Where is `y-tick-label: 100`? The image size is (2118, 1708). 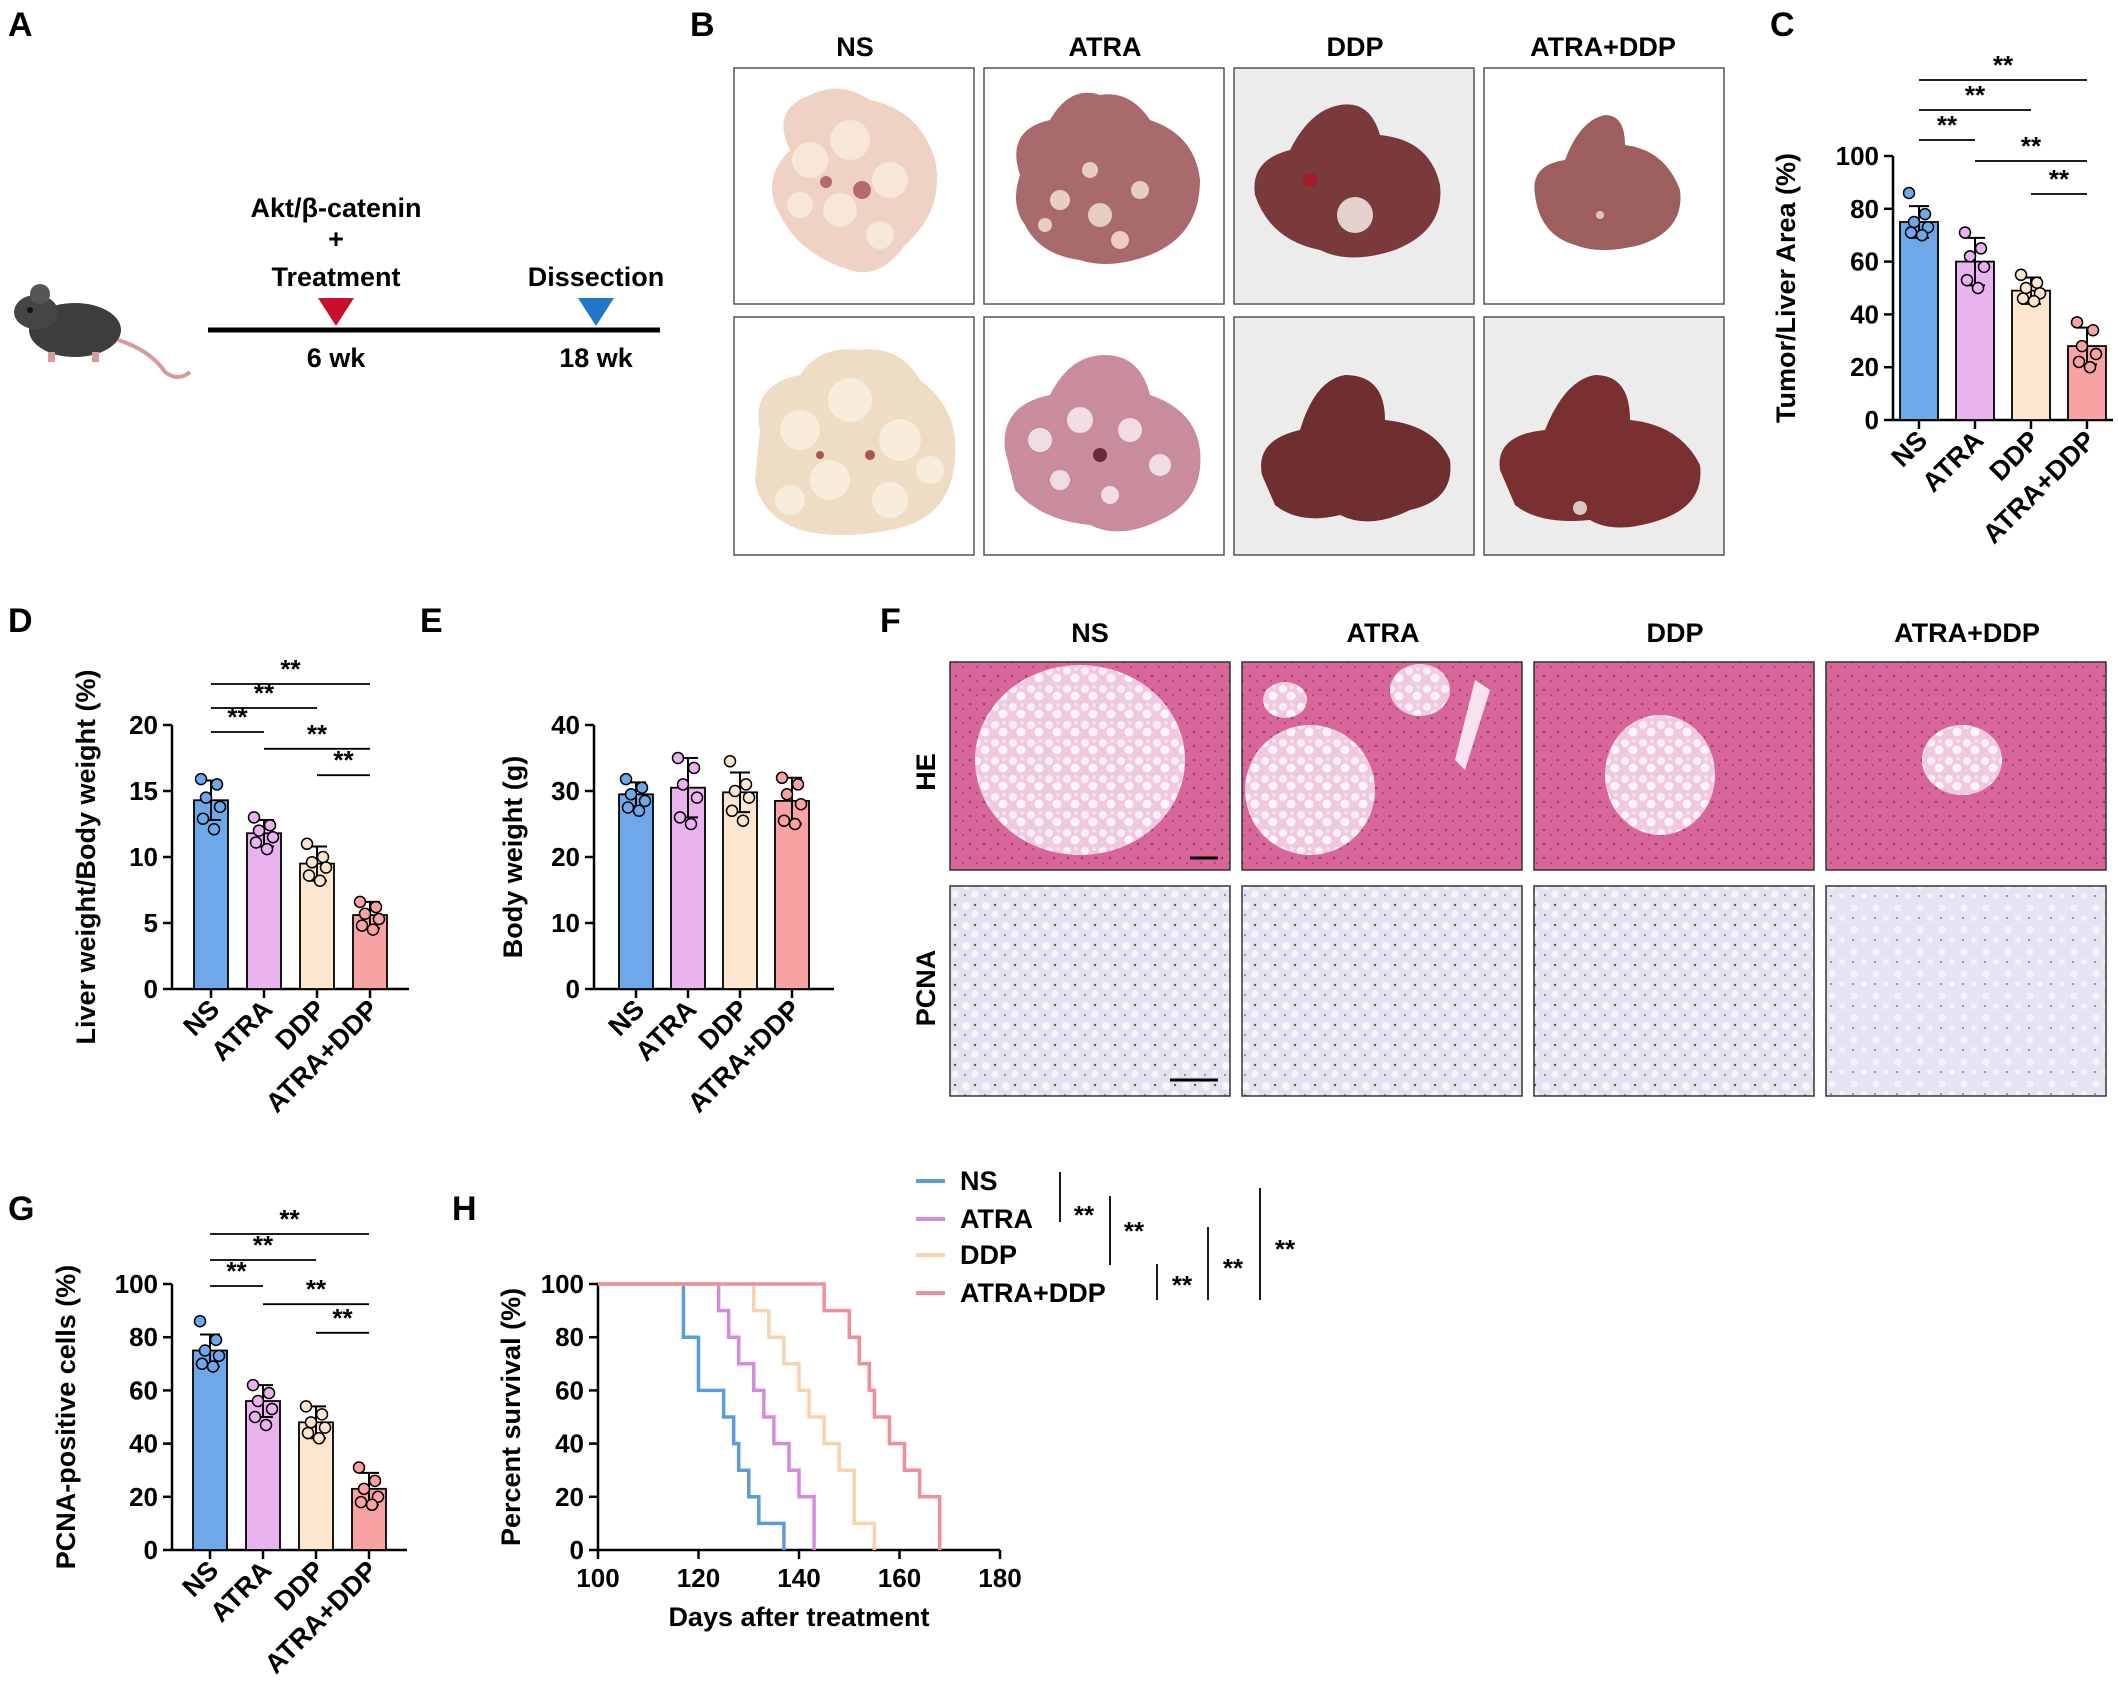 y-tick-label: 100 is located at coordinates (562, 1284).